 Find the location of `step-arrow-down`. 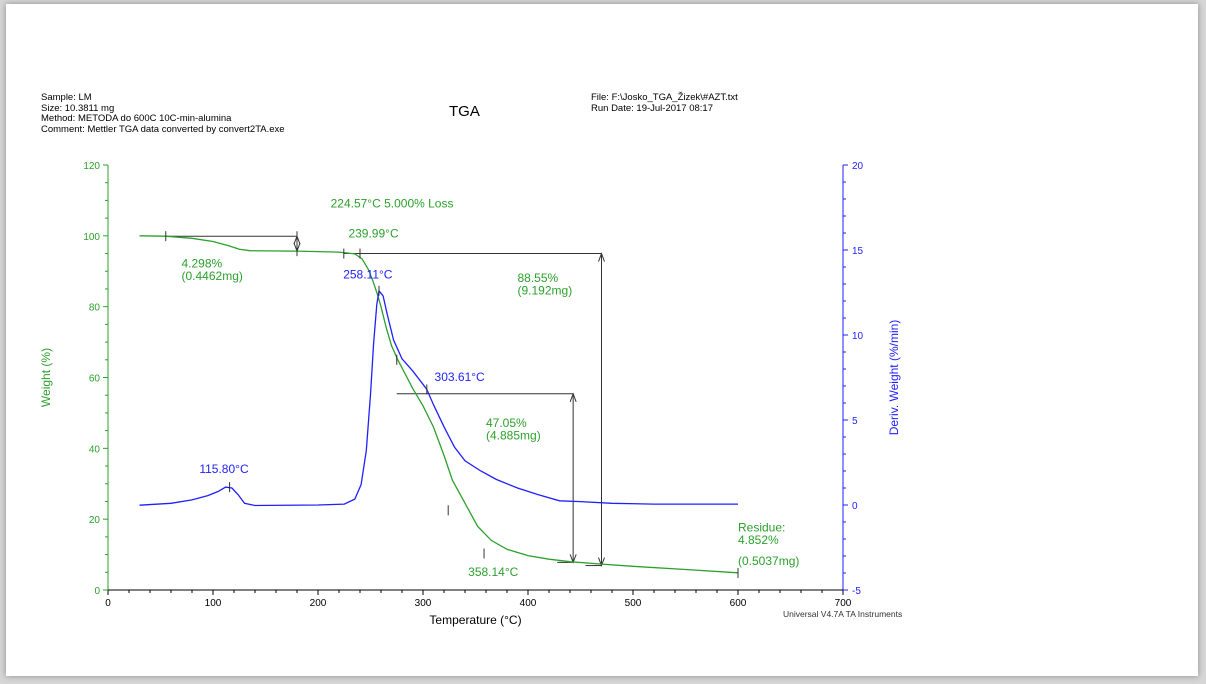

step-arrow-down is located at coordinates (601, 562).